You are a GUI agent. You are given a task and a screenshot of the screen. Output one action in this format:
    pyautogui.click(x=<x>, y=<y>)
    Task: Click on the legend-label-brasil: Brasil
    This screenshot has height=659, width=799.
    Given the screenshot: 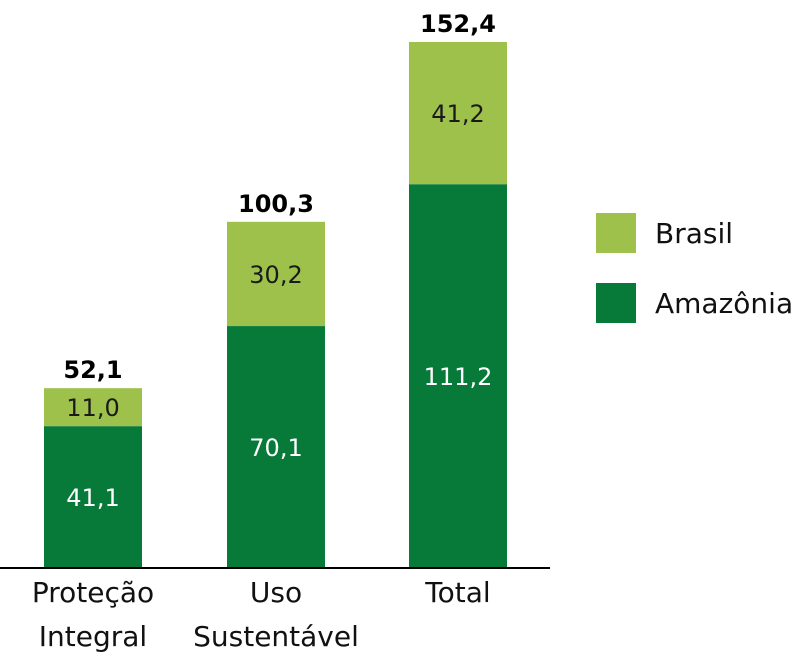 What is the action you would take?
    pyautogui.click(x=694, y=233)
    